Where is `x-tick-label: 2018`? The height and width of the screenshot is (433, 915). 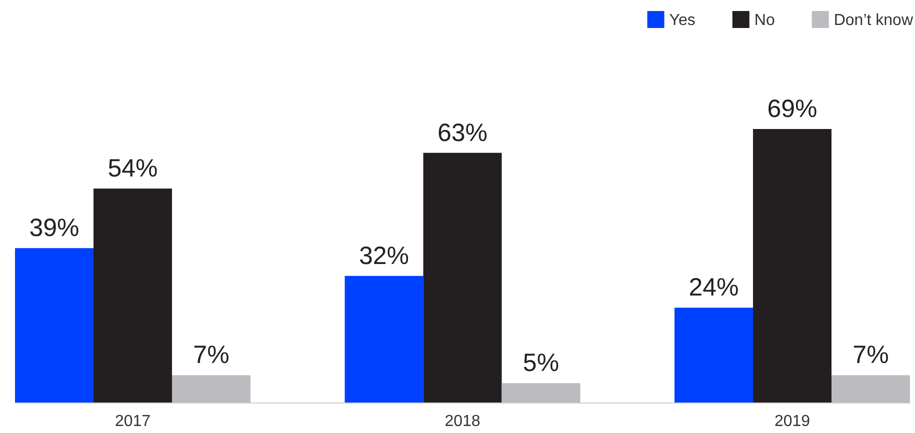 x-tick-label: 2018 is located at coordinates (462, 421).